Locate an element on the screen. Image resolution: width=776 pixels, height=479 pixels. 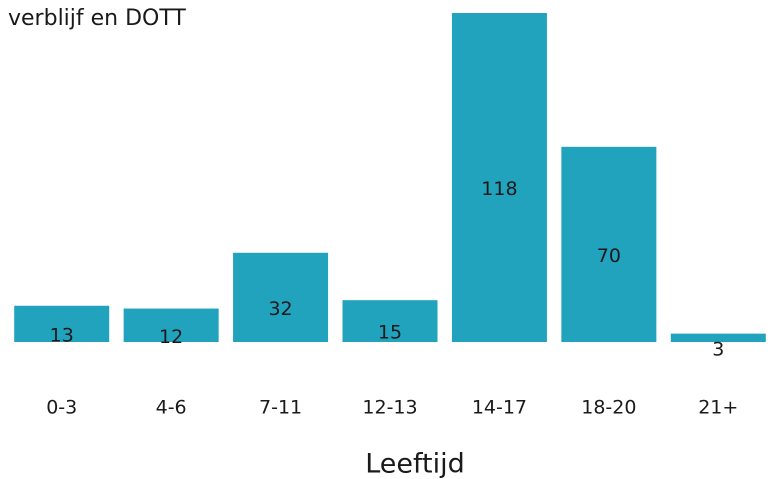
chart-title: verblijf en DOTT is located at coordinates (97, 18).